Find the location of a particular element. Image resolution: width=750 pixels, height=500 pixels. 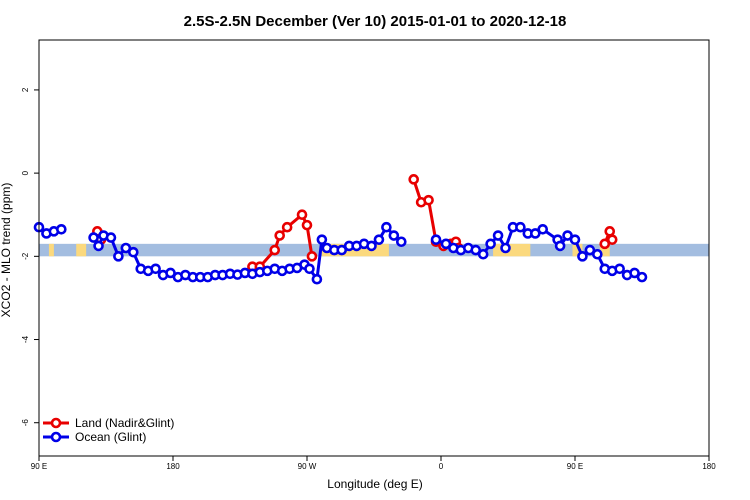

y-axis: 2 0 -2 -4 -6 is located at coordinates (30, 256).